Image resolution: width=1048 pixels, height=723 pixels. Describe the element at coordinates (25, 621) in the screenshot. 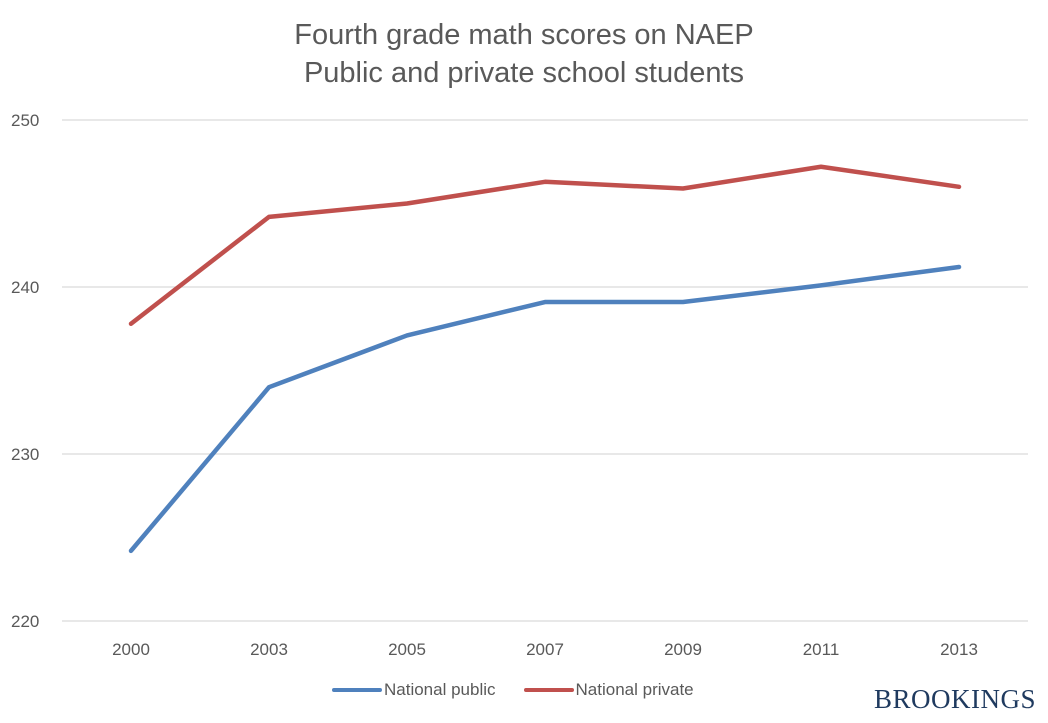

I see `y-tick-label: 220` at that location.